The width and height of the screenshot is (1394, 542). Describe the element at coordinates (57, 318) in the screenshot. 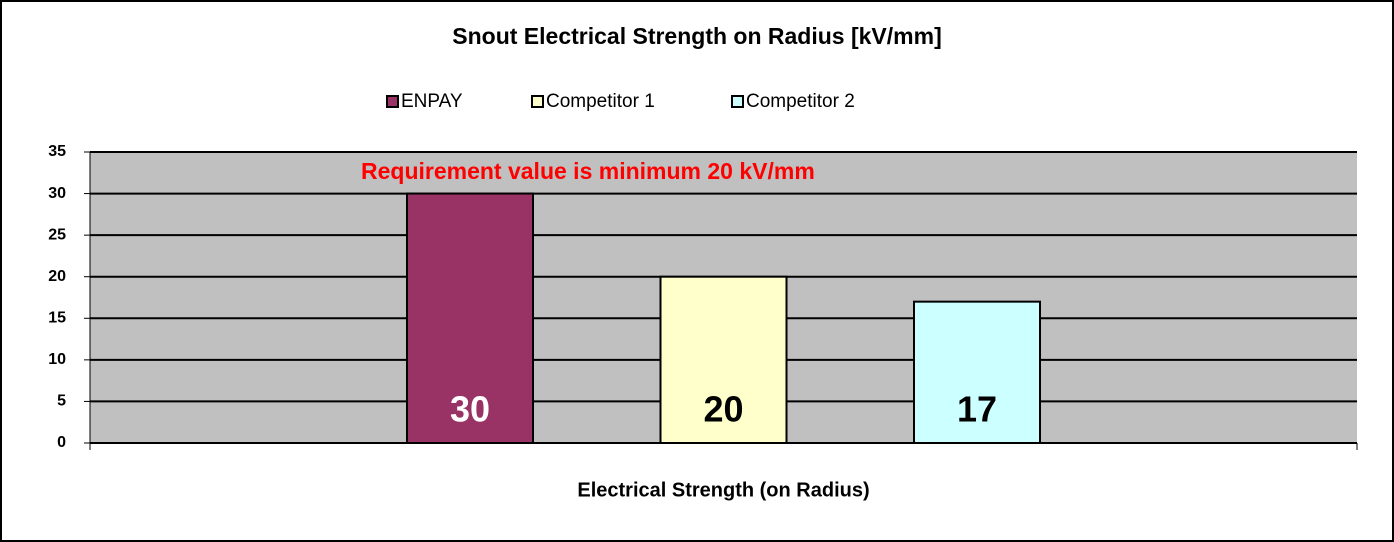

I see `y-tick-label: 15` at that location.